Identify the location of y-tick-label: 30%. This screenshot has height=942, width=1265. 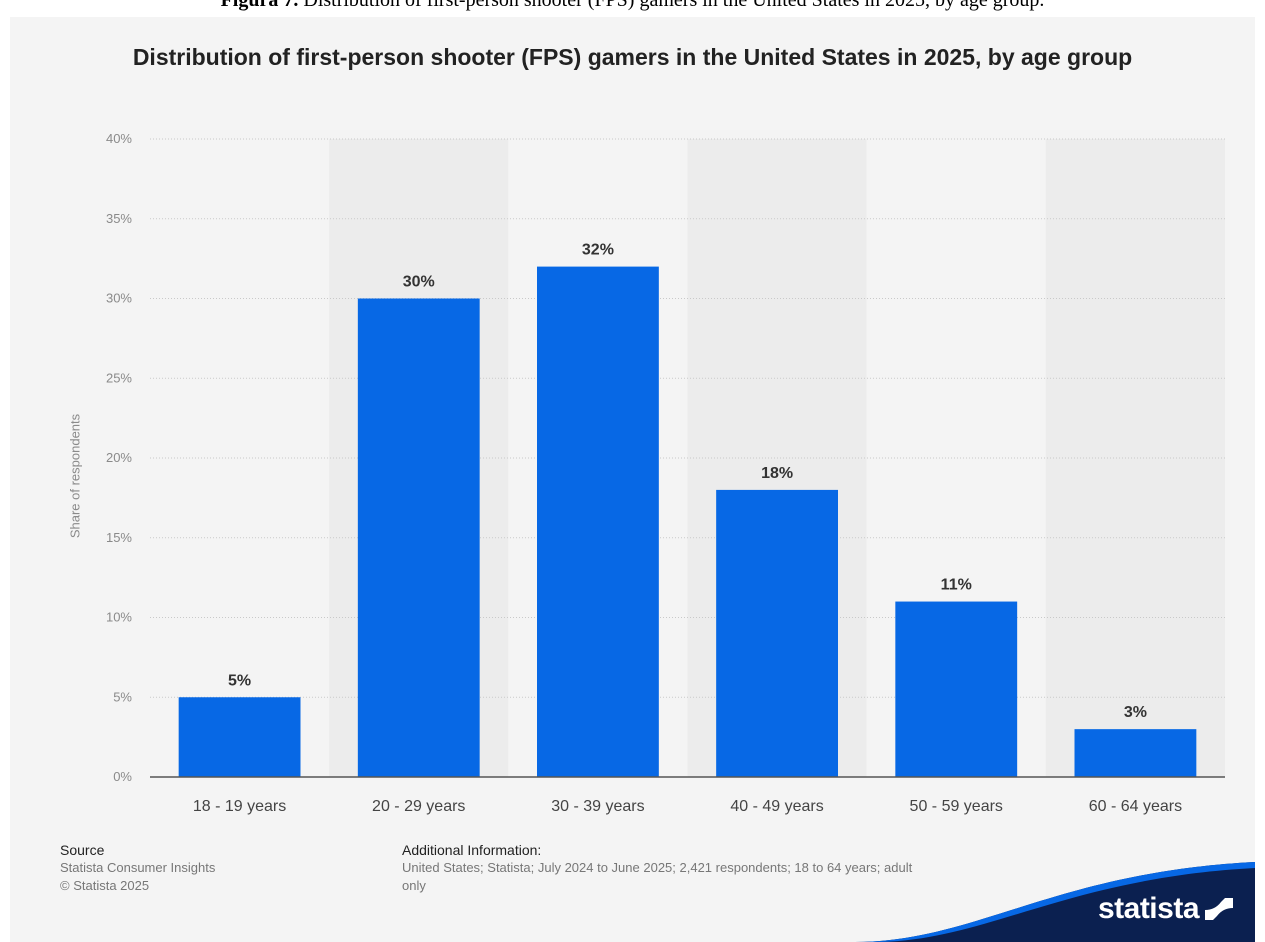
(119, 298).